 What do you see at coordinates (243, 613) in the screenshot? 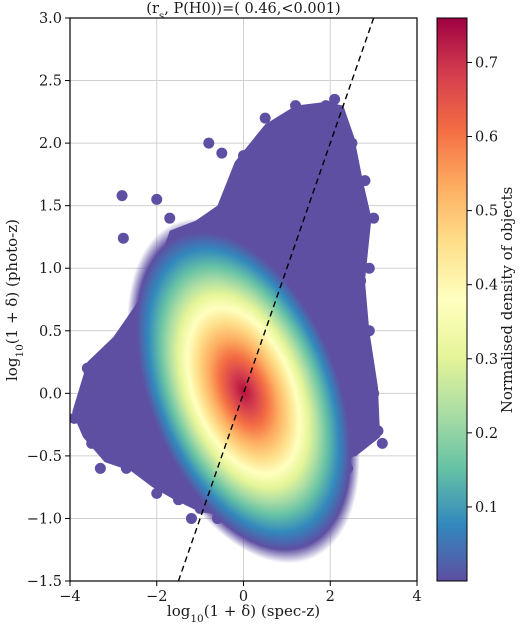
I see `x-axis-title: log10(1 + δ) (spec-z)` at bounding box center [243, 613].